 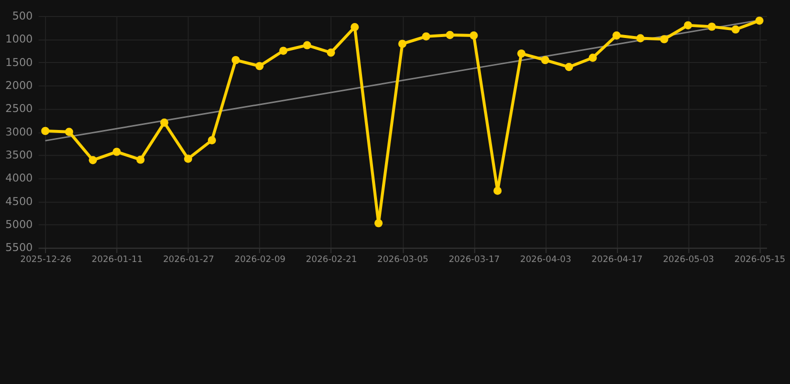 I want to click on y-tick-label: 500, so click(x=22, y=15).